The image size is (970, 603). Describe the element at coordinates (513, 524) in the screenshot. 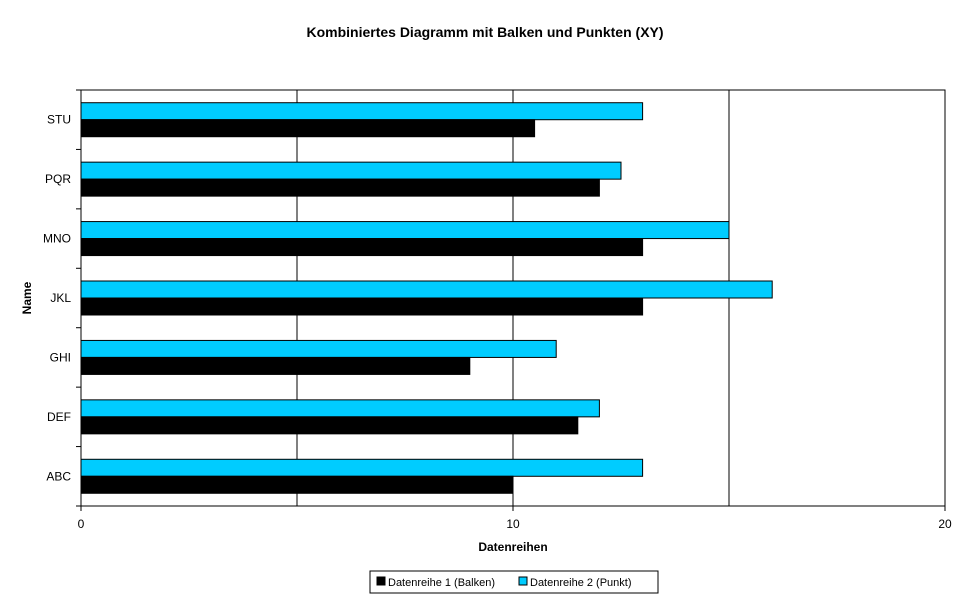

I see `x-tick-label-10: 10` at that location.